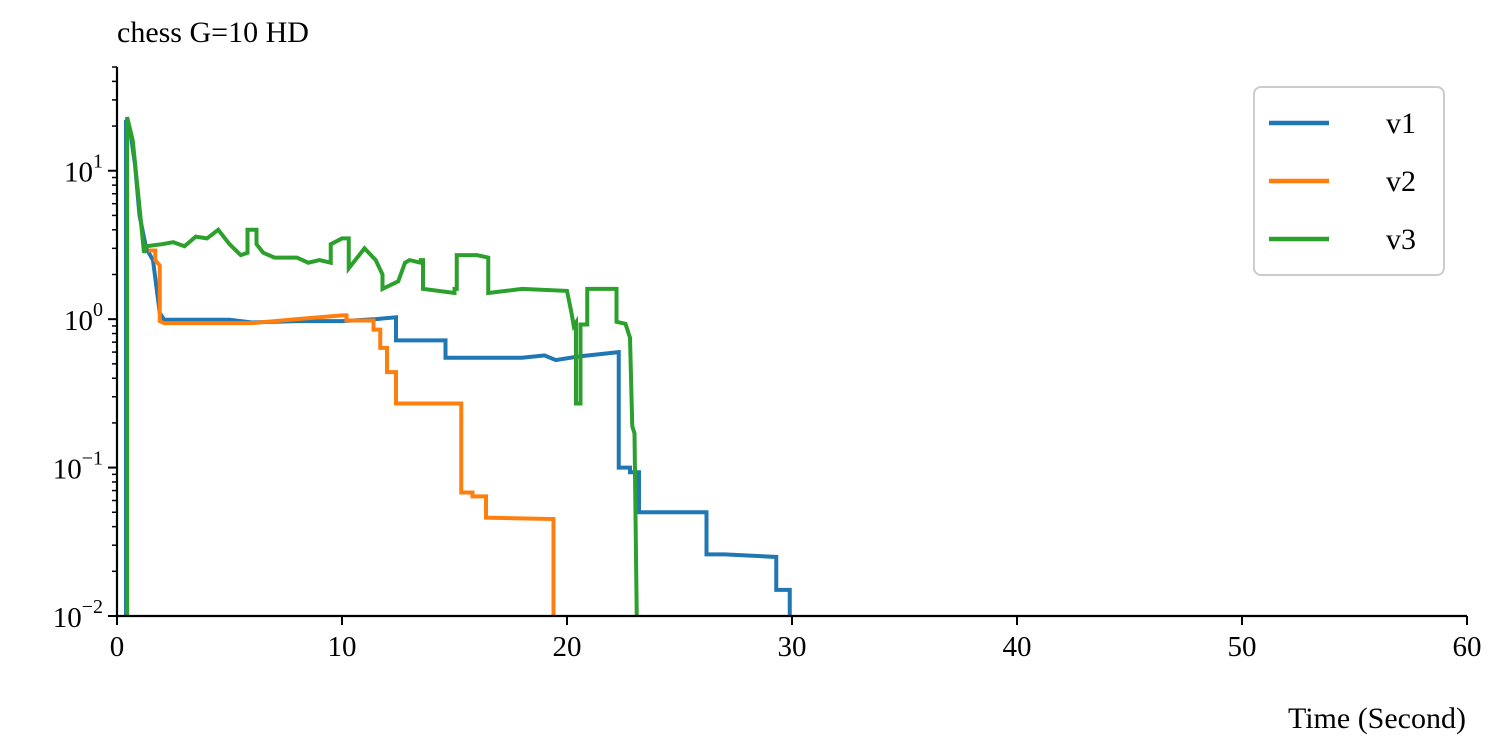  Describe the element at coordinates (1342, 181) in the screenshot. I see `legend-items: v1 v2 v3` at that location.